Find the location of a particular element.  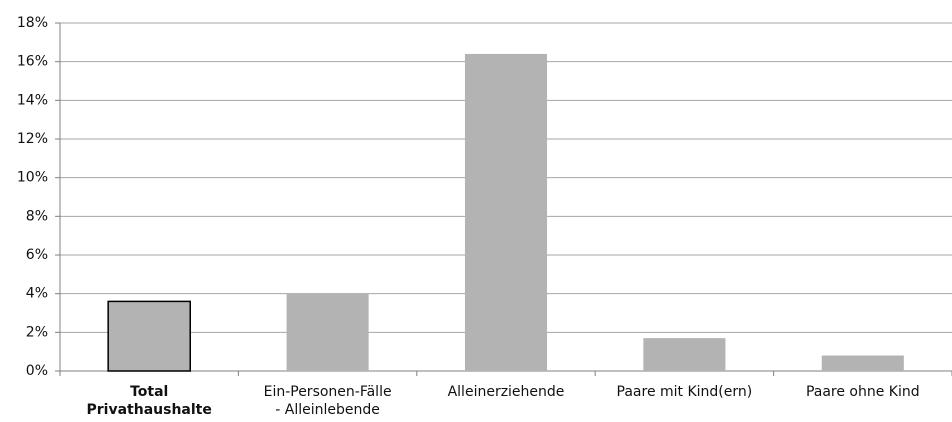

y-tick-label: 0% is located at coordinates (37, 371).